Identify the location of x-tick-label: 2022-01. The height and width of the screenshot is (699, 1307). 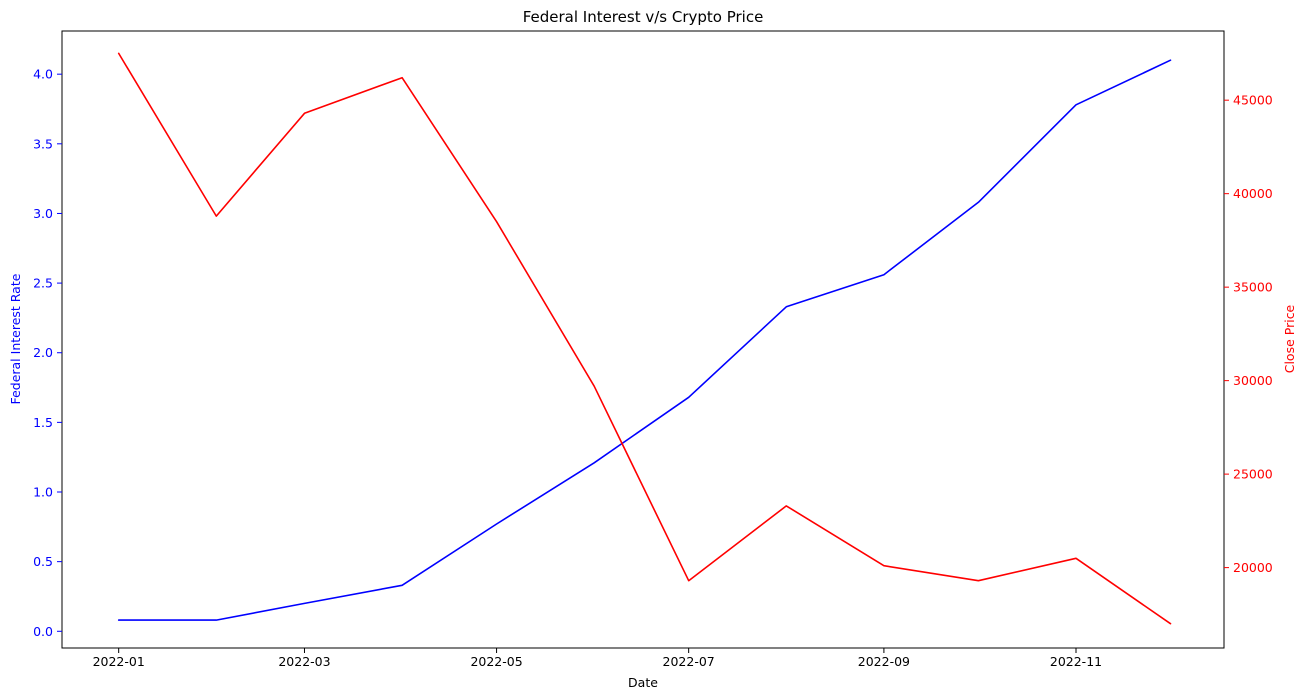
(119, 661).